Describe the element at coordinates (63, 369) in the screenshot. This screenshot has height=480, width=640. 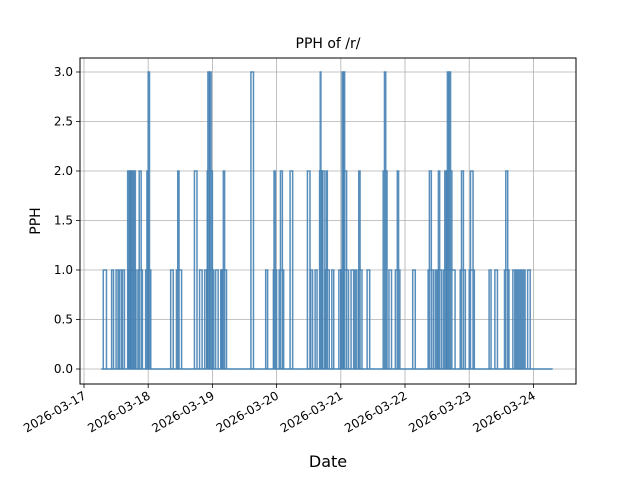
I see `y-tick-label: 0.0` at that location.